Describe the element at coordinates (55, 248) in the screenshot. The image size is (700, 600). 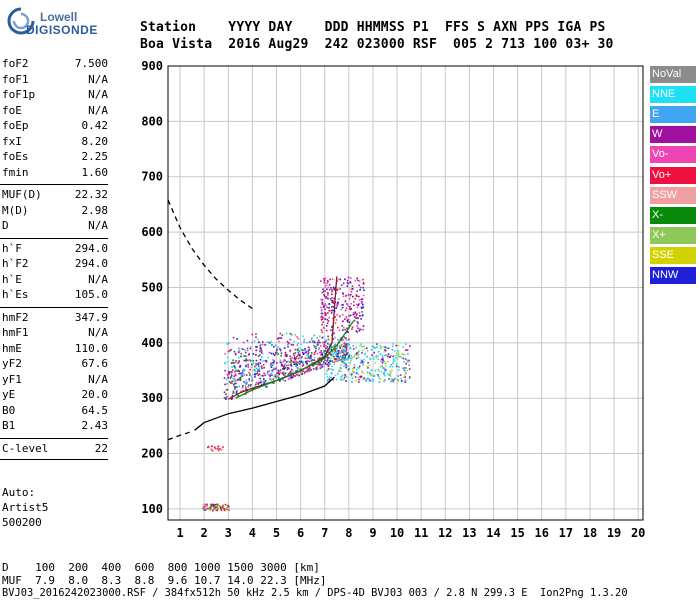
I see `param-row: h`F 294.0` at that location.